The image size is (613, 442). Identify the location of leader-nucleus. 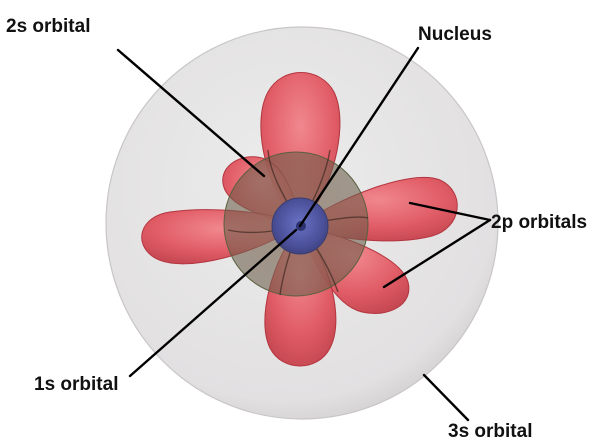
(359, 137).